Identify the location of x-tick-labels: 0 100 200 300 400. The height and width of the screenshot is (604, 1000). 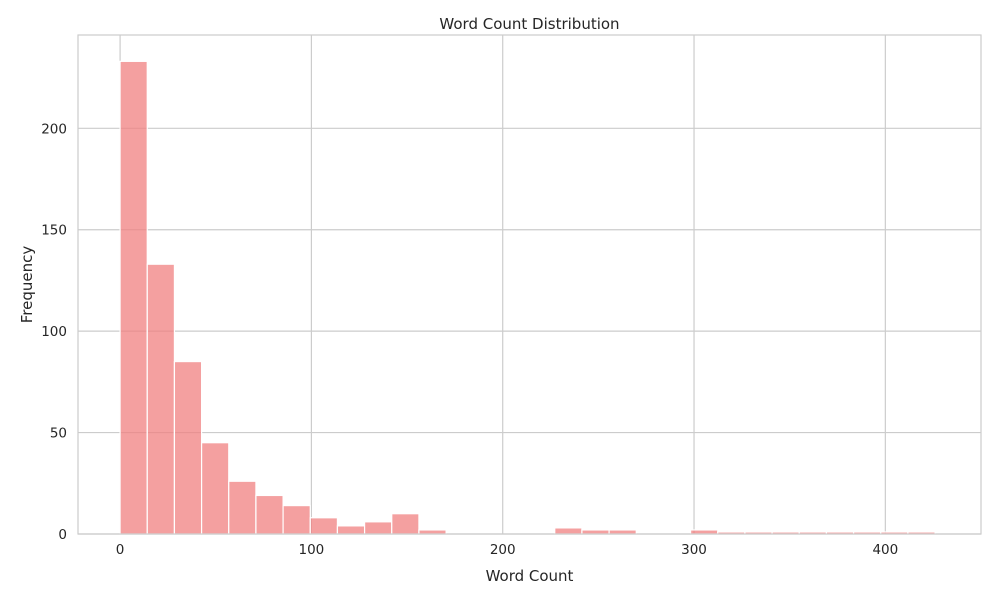
(507, 550).